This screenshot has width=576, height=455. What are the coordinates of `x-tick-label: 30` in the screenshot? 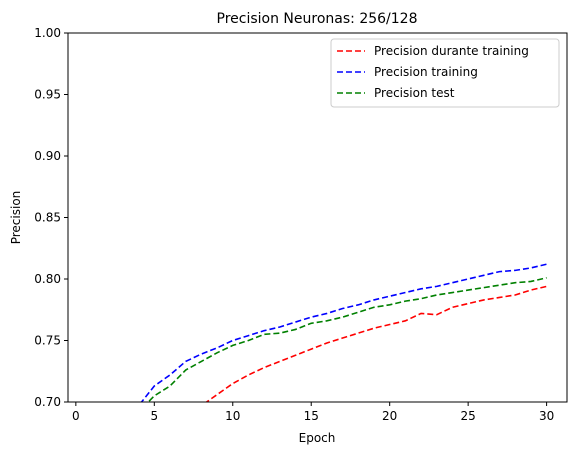 It's located at (546, 416).